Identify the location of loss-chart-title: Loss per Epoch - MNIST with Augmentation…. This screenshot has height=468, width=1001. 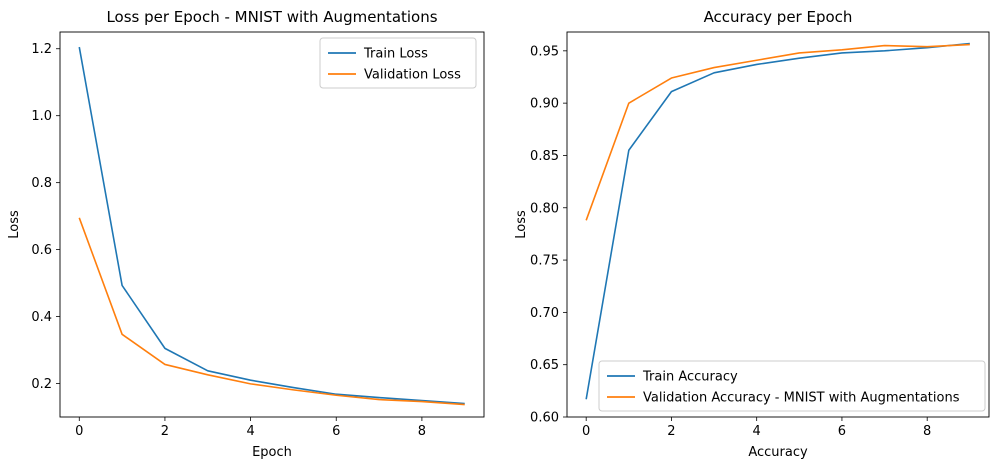
(271, 17).